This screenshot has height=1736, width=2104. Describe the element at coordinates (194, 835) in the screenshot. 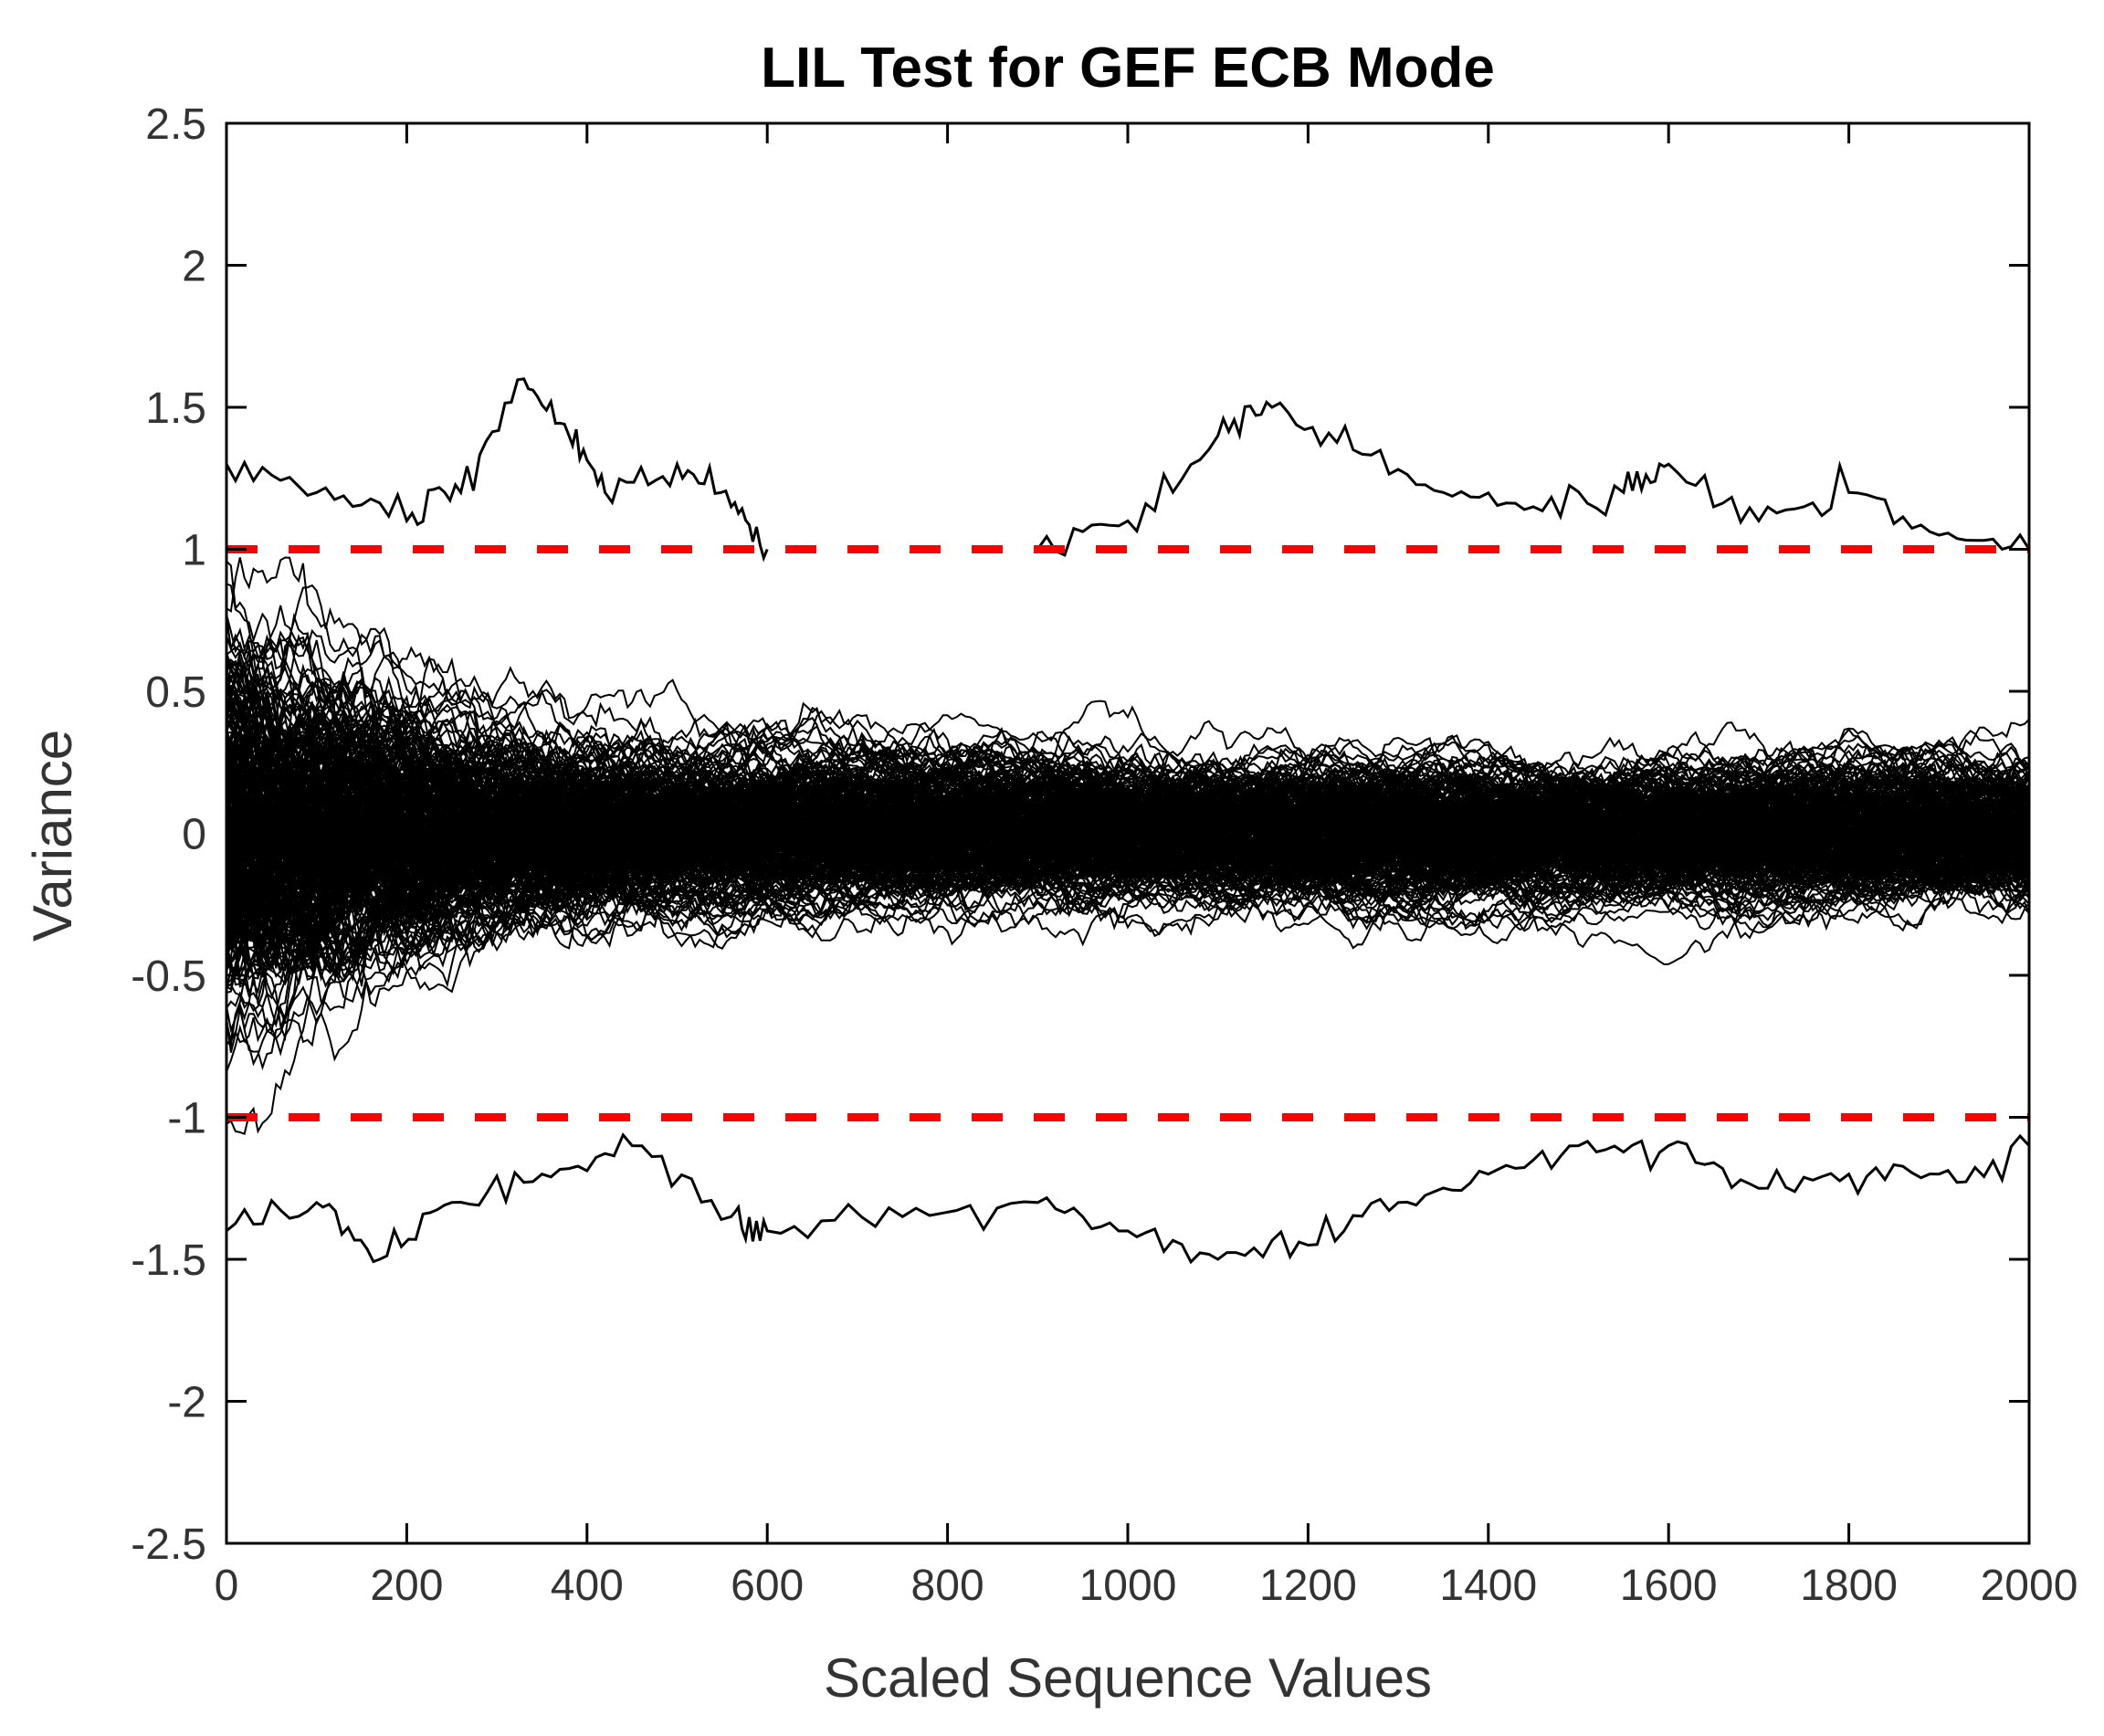

I see `y-tick-label: 0` at that location.